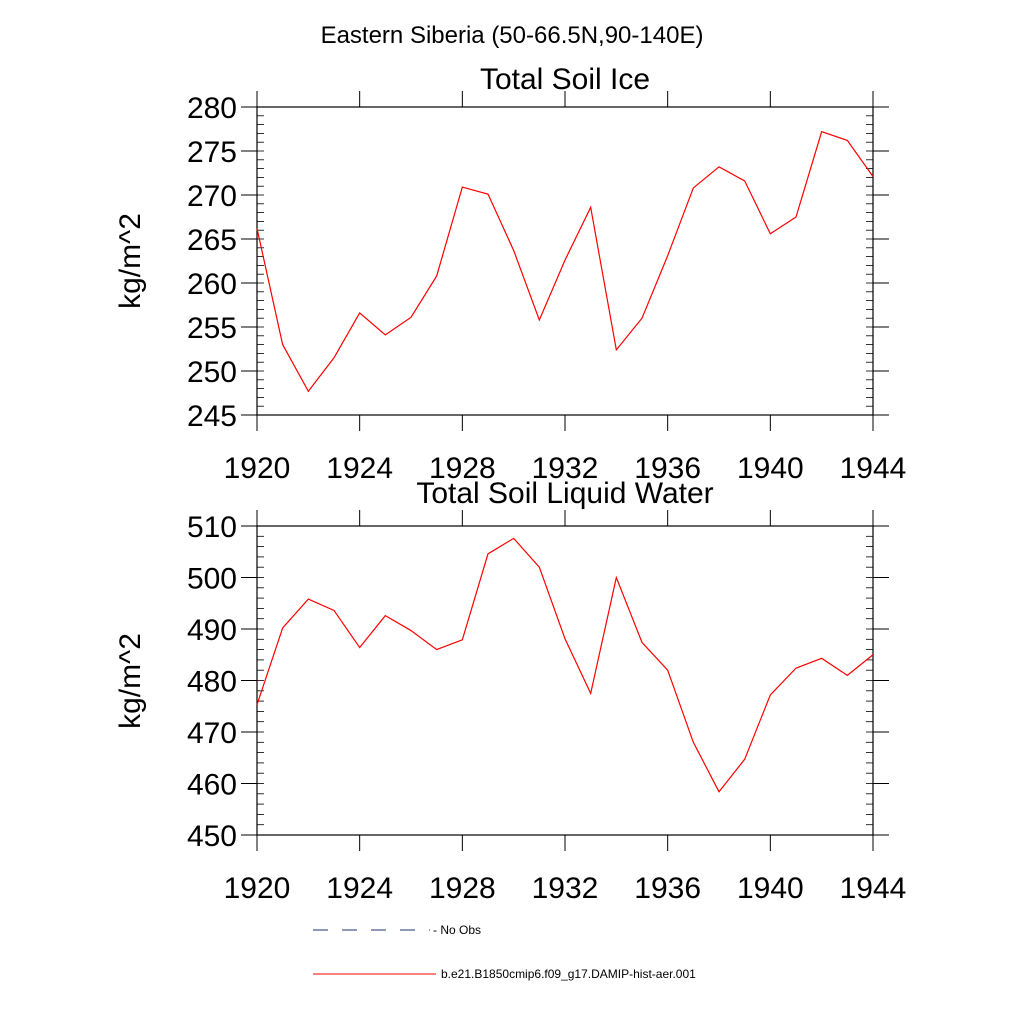  What do you see at coordinates (212, 733) in the screenshot?
I see `y-tick-label-soil-liquid-water: 470` at bounding box center [212, 733].